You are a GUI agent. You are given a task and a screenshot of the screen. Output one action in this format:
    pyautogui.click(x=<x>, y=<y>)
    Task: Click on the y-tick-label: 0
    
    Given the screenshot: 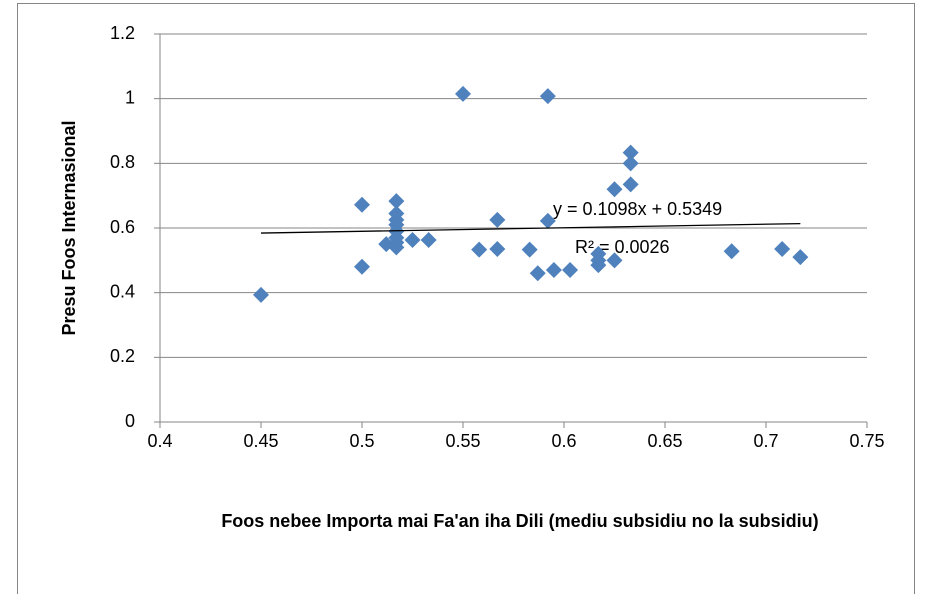 What is the action you would take?
    pyautogui.click(x=130, y=421)
    